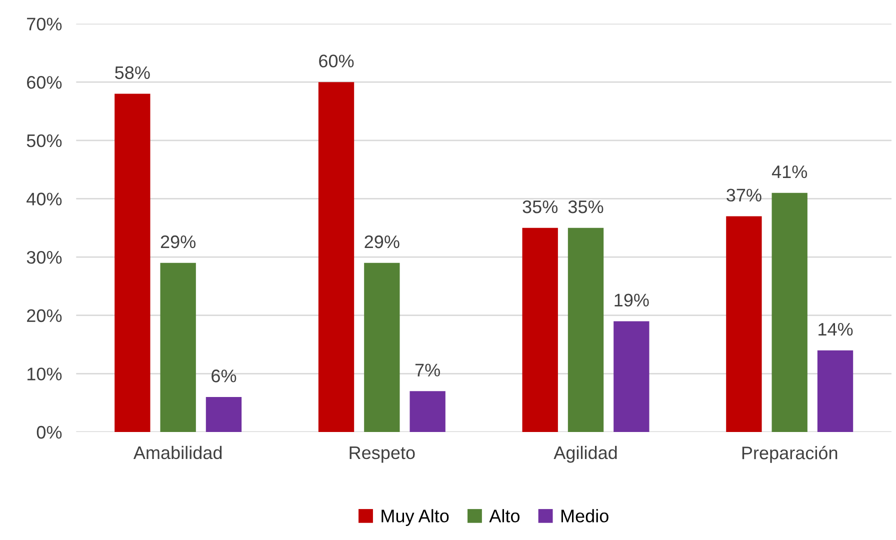 This screenshot has width=896, height=540. Describe the element at coordinates (132, 73) in the screenshot. I see `data-label: 58%` at that location.